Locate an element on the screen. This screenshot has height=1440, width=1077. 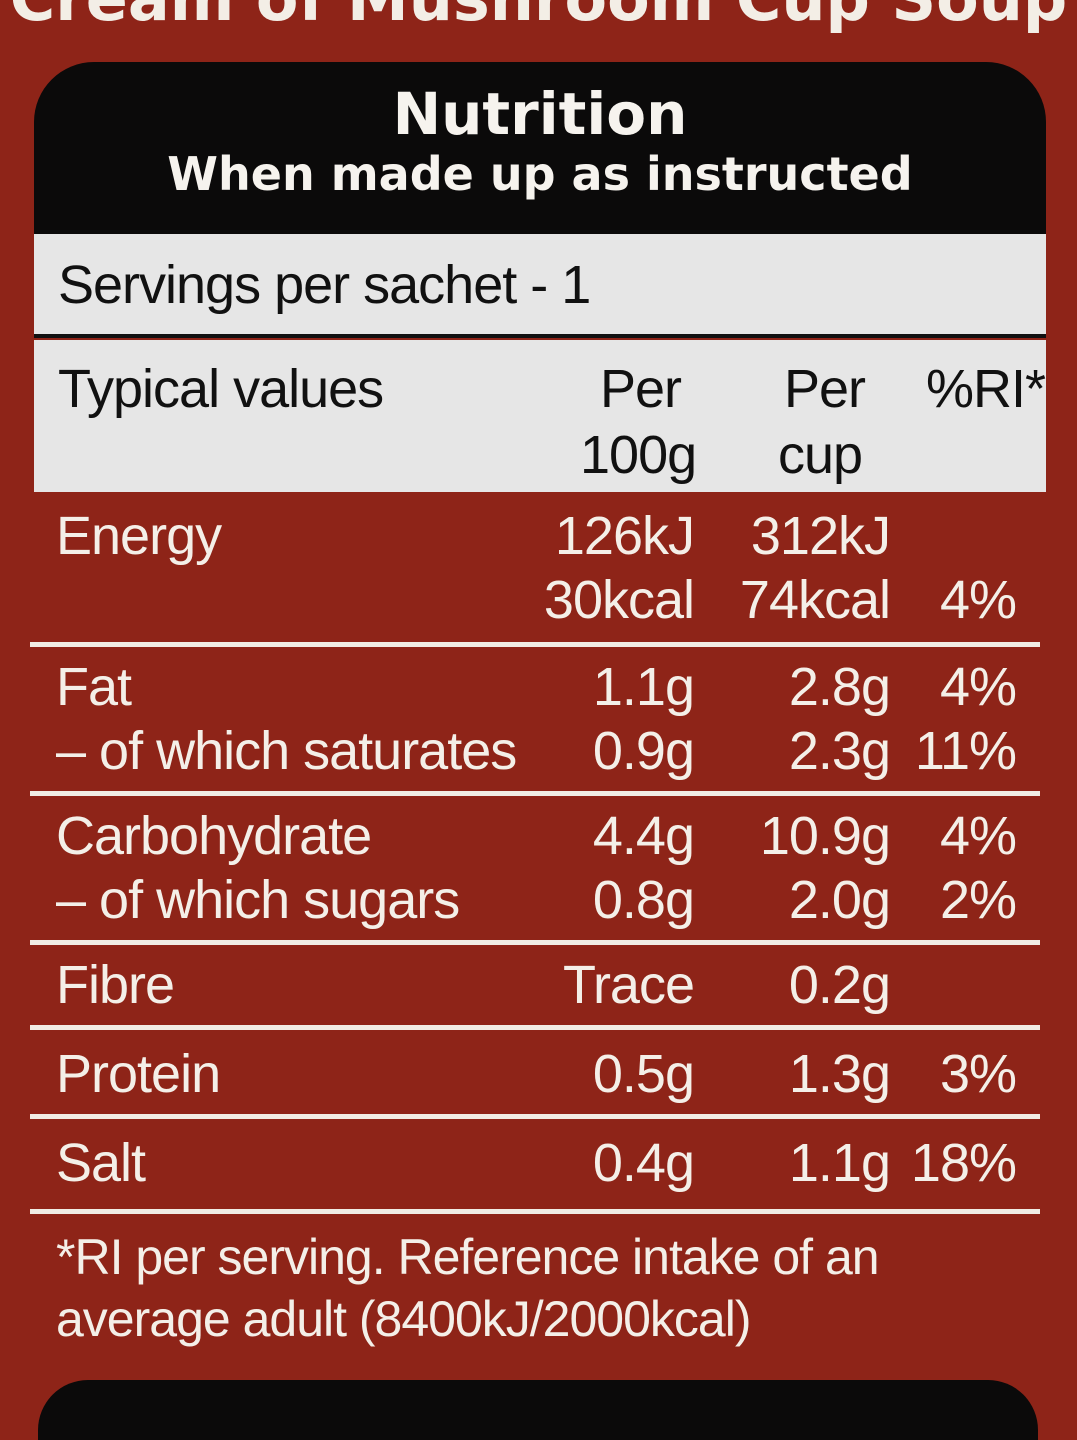
nutrition-subtitle: When made up as instructed is located at coordinates (540, 174).